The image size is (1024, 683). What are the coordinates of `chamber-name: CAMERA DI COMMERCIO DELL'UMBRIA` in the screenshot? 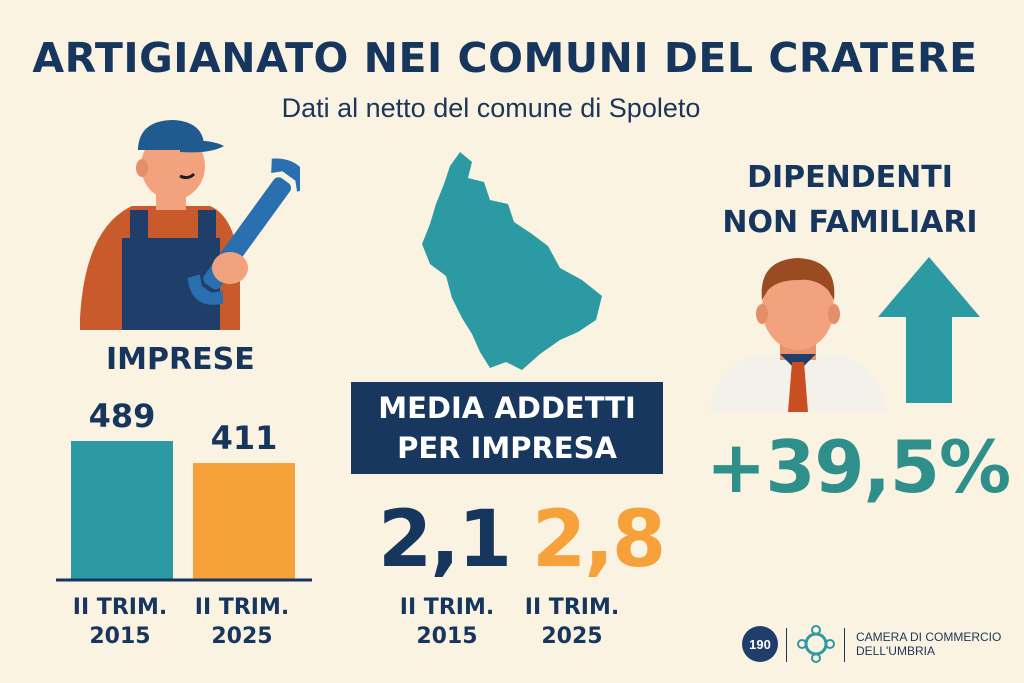 It's located at (928, 644).